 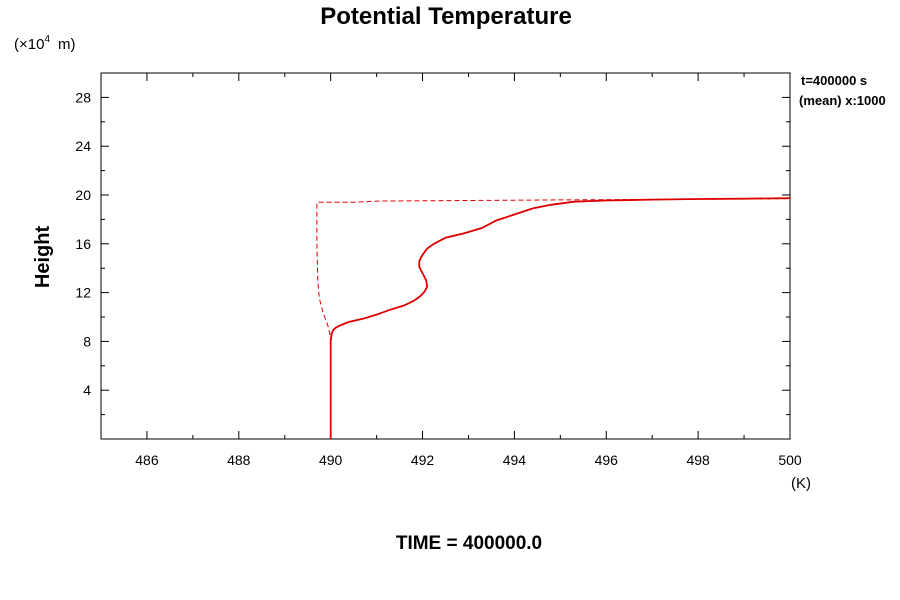 What do you see at coordinates (698, 460) in the screenshot?
I see `x-tick-label: 498` at bounding box center [698, 460].